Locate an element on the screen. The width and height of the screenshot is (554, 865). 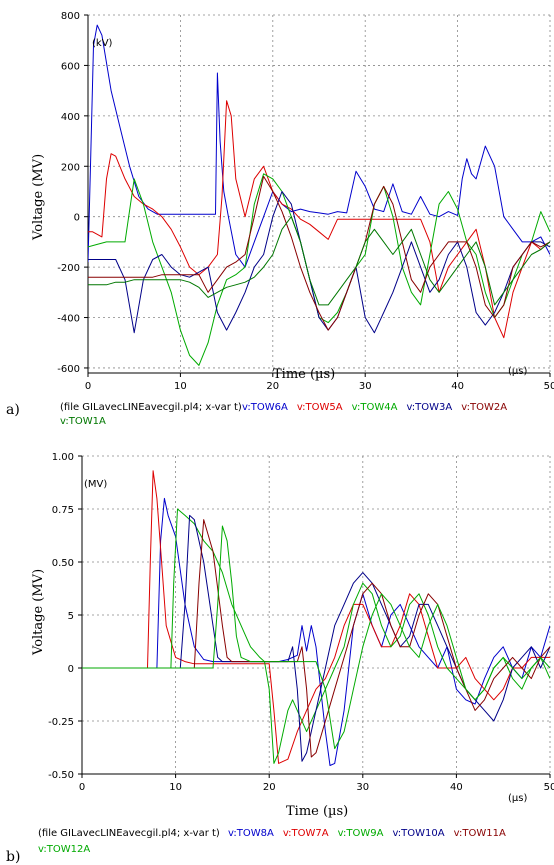
y-axis-label-a: Voltage (MV) is located at coordinates (38, 197).